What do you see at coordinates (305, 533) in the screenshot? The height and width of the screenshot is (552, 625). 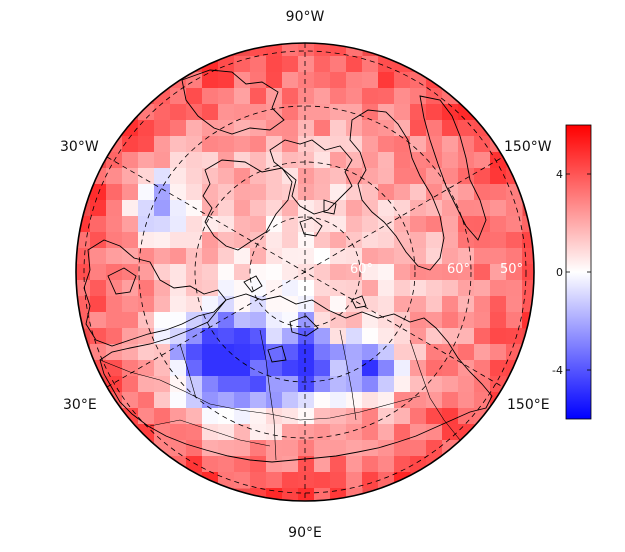 I see `longitude-label-bottom: 90°E` at bounding box center [305, 533].